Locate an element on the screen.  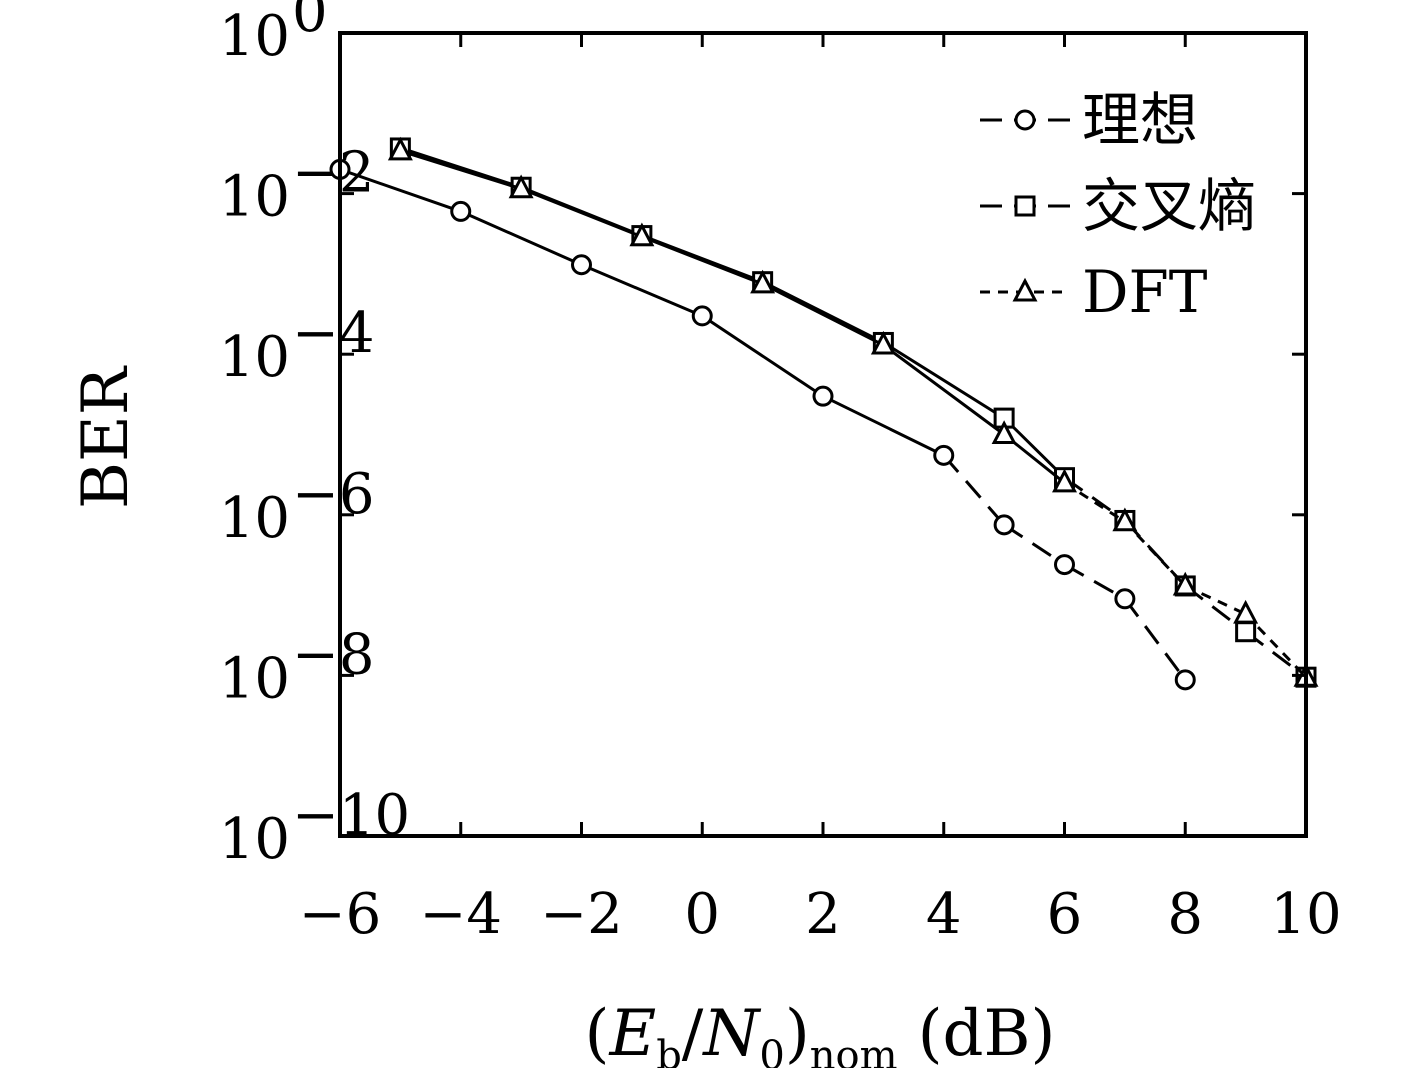
x-tick-label: 0 is located at coordinates (702, 914).